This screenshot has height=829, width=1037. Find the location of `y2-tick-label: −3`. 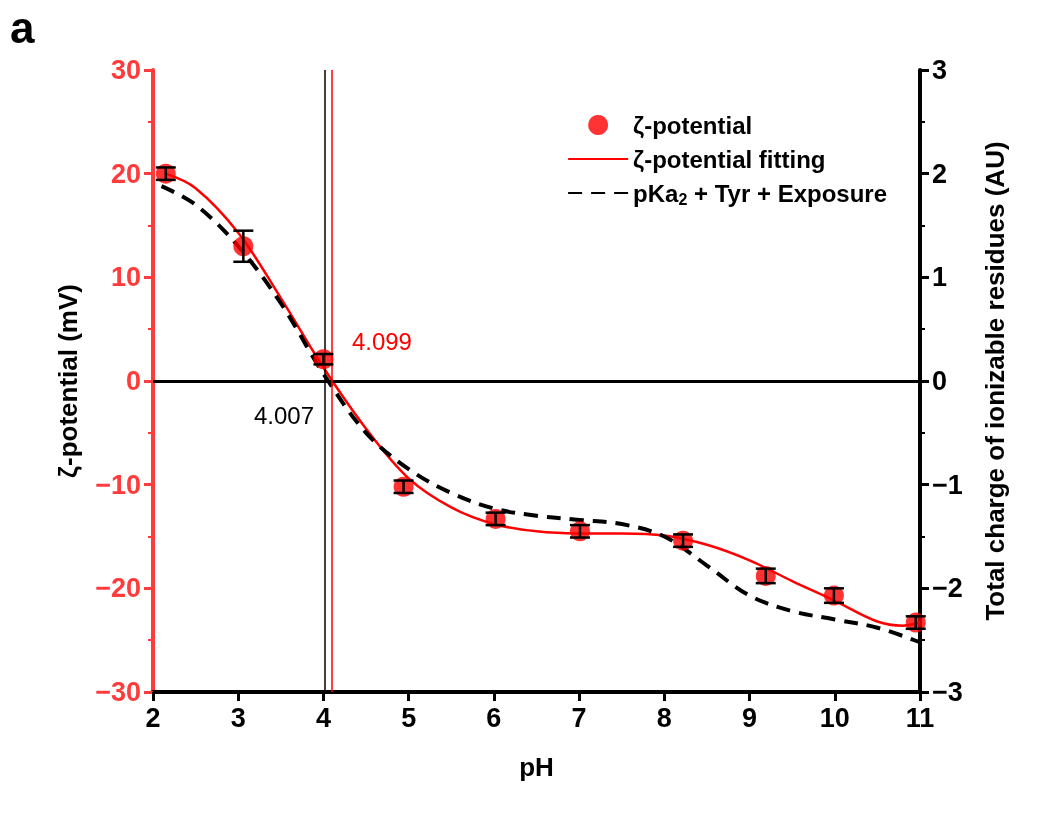

y2-tick-label: −3 is located at coordinates (947, 692).